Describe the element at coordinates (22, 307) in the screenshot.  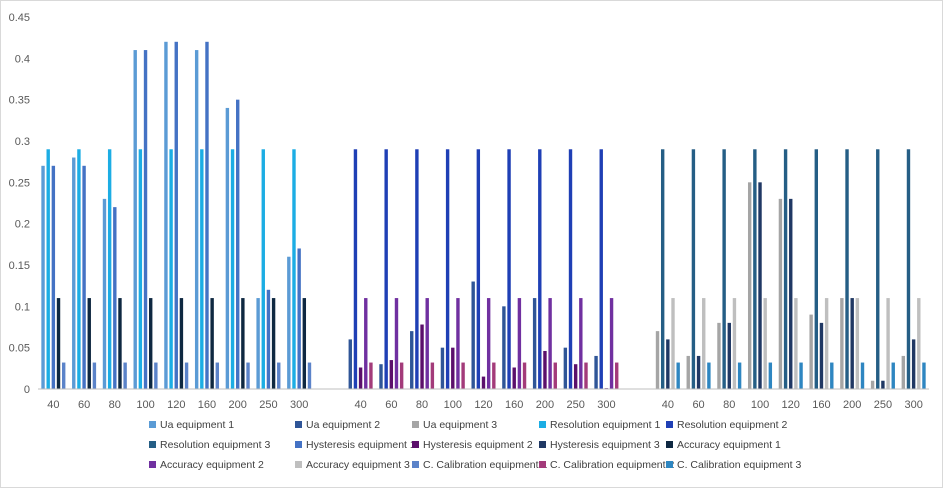
I see `y-tick-label: 0.1` at that location.